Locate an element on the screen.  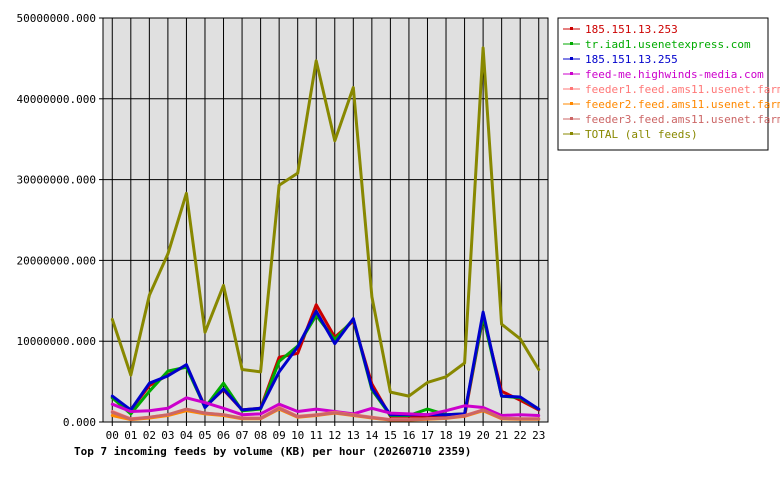
x-tick-label: 19 is located at coordinates (464, 435).